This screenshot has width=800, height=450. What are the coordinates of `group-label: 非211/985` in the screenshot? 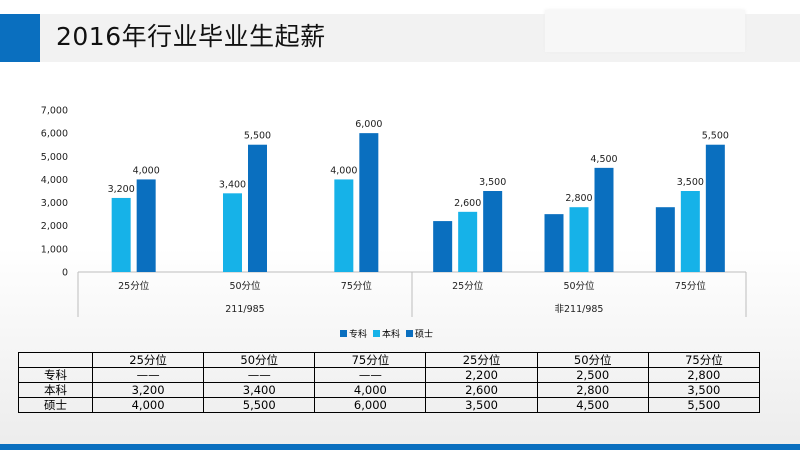 It's located at (579, 309).